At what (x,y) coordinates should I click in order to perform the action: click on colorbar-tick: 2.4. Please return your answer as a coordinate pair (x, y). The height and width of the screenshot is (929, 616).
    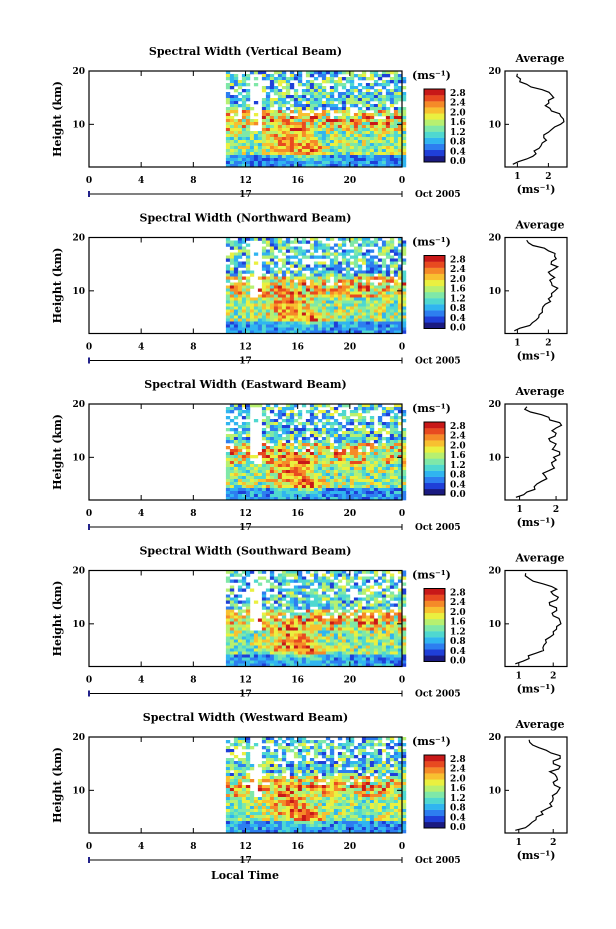
    Looking at the image, I should click on (458, 270).